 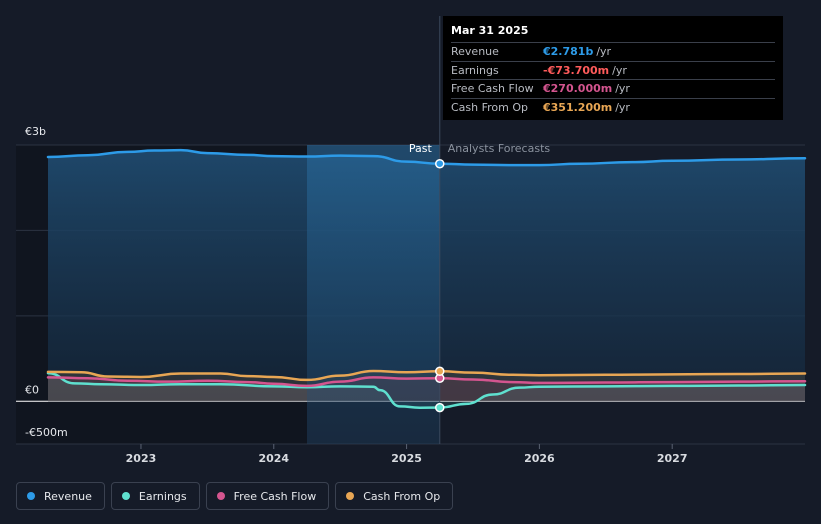 I want to click on tooltip-value: €351.200m, so click(x=578, y=107).